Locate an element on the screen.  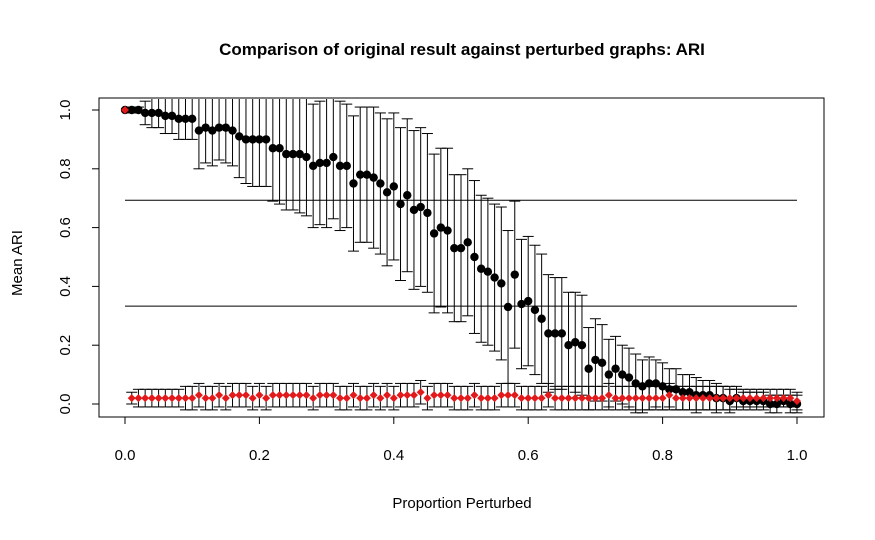
y-tick-label: 1.0 is located at coordinates (65, 110).